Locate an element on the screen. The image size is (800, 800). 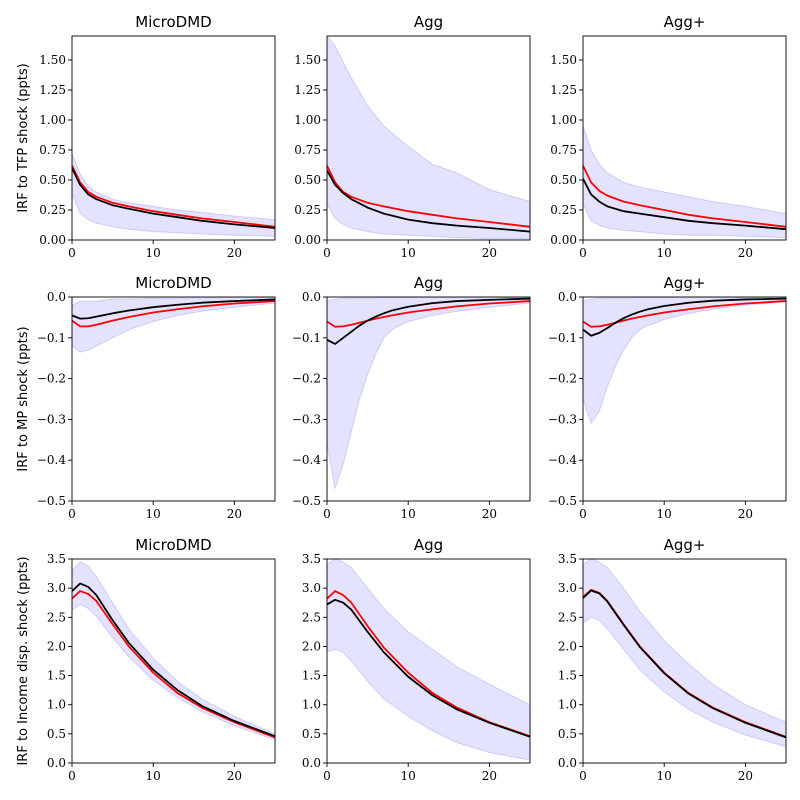
y-tick-label: 1.0 is located at coordinates (311, 705).